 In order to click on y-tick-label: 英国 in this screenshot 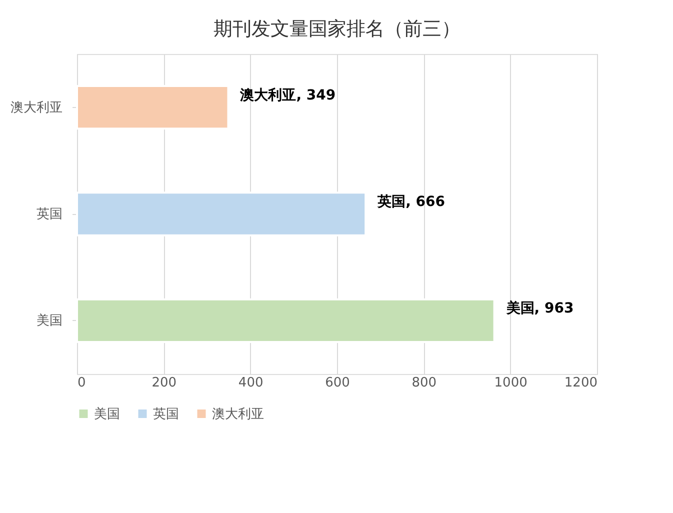, I will do `click(49, 214)`.